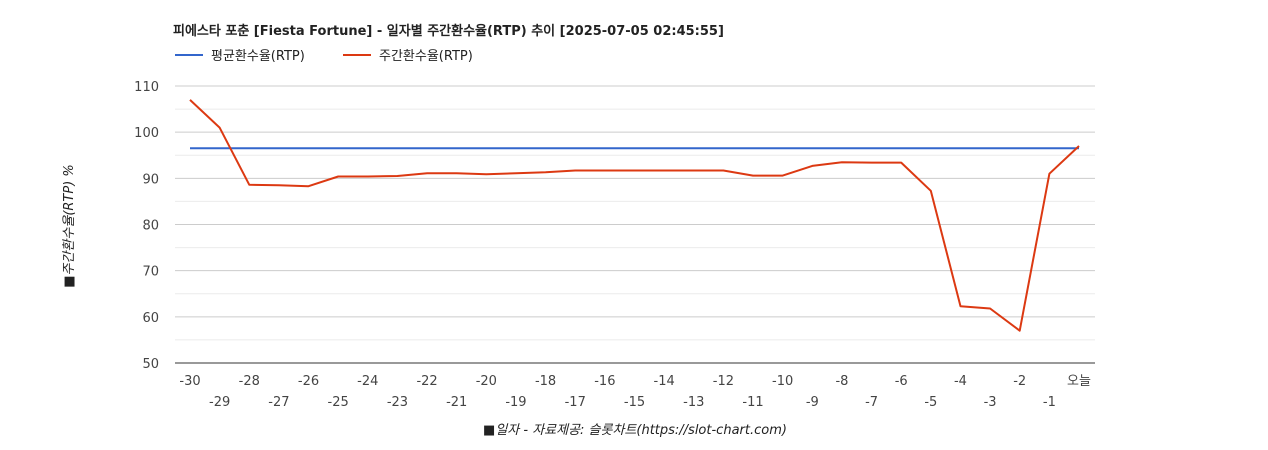 The height and width of the screenshot is (450, 1268). Describe the element at coordinates (634, 402) in the screenshot. I see `x-tick-label: -15` at that location.